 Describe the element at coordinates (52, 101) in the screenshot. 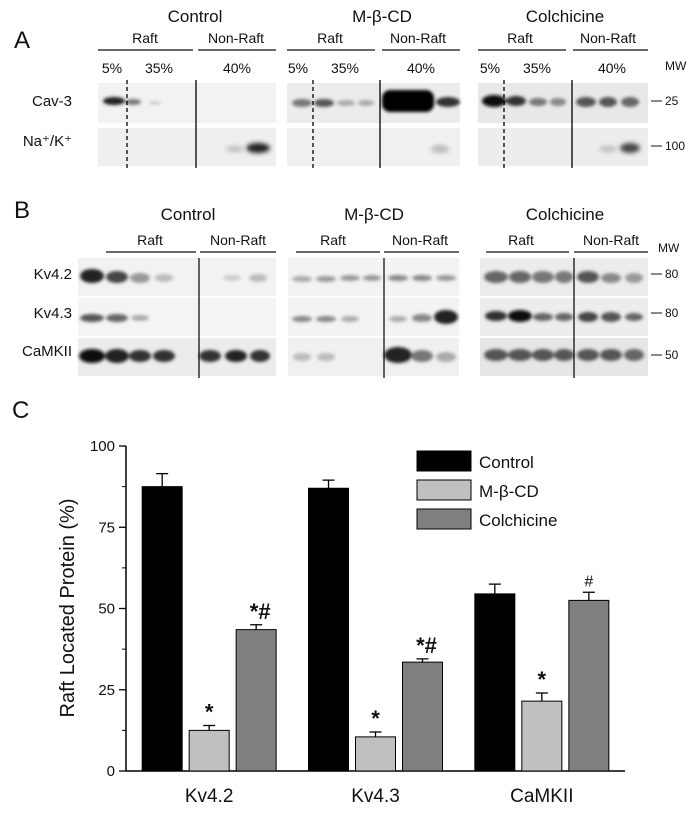

I see `row-label-cav3: Cav-3` at that location.